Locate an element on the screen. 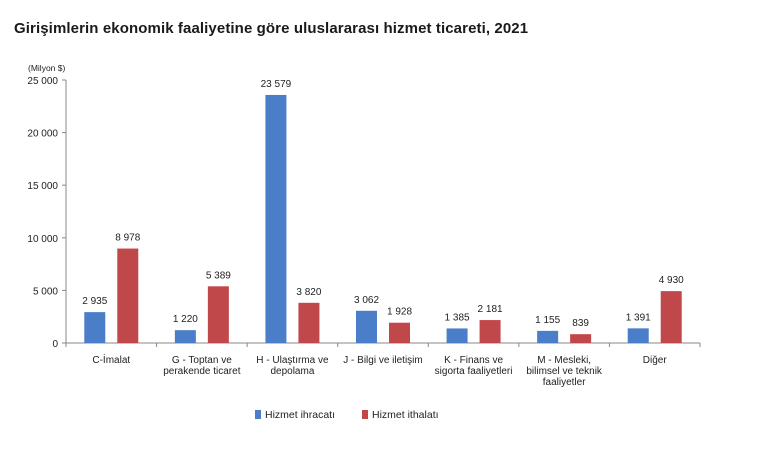 This screenshot has height=450, width=760. legend-swatch-export is located at coordinates (258, 414).